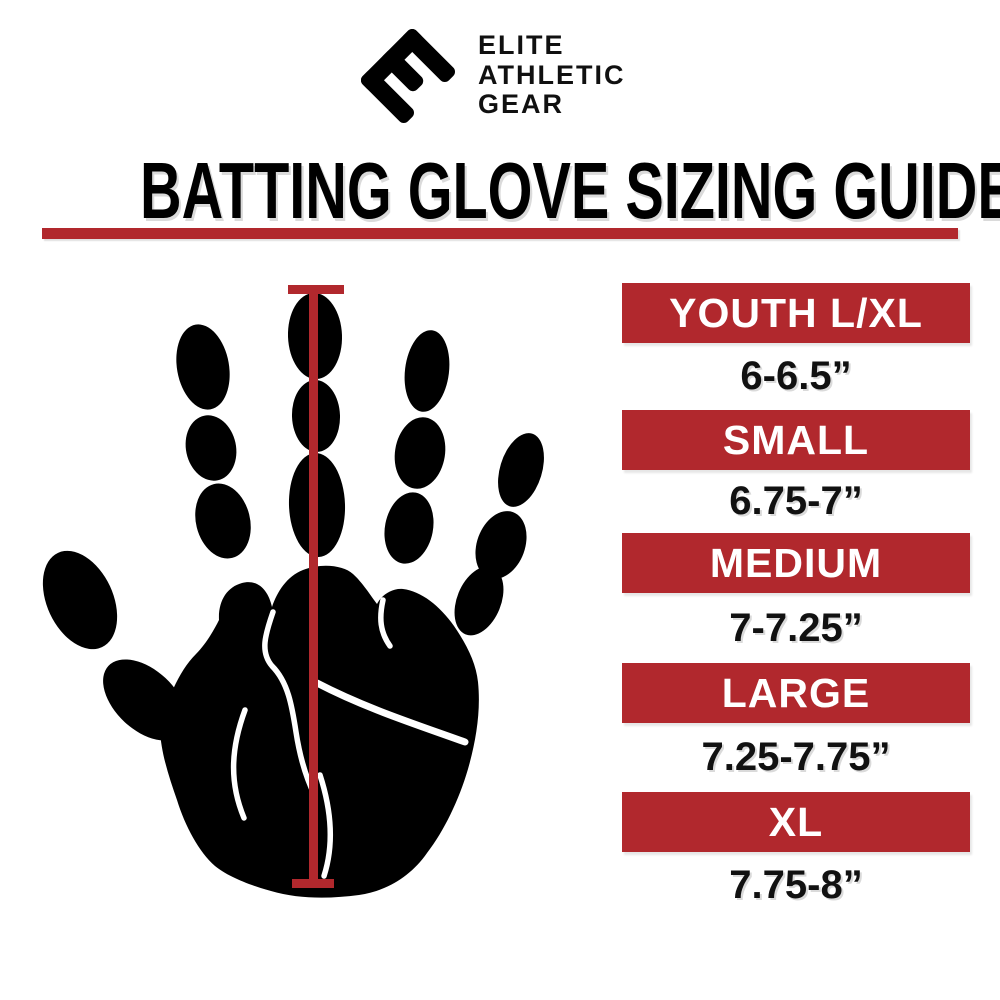 The image size is (1000, 1000). What do you see at coordinates (796, 598) in the screenshot?
I see `size-row-medium: MEDIUM 7-7.25”` at bounding box center [796, 598].